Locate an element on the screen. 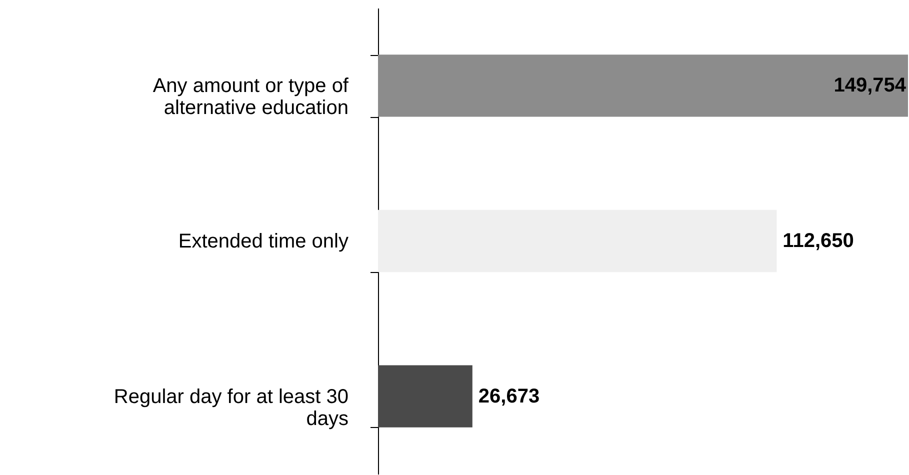 This screenshot has width=909, height=475. data-label: 26,673 is located at coordinates (509, 396).